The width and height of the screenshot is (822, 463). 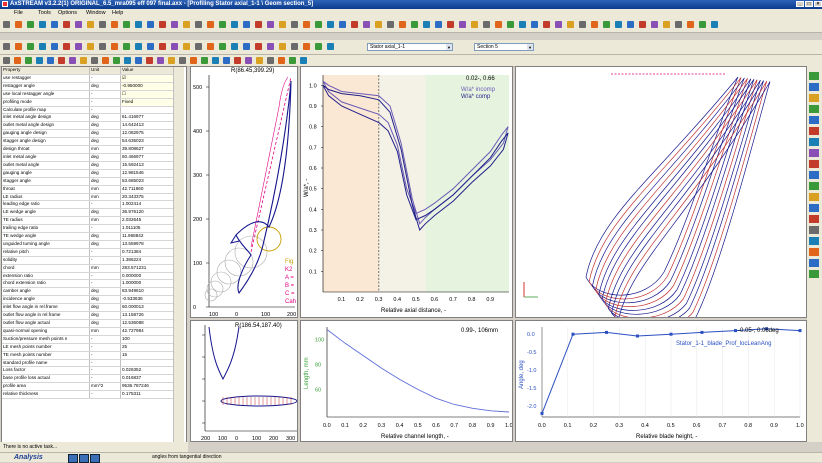 What do you see at coordinates (150, 149) in the screenshot?
I see `value-cell: 39.808627` at bounding box center [150, 149].